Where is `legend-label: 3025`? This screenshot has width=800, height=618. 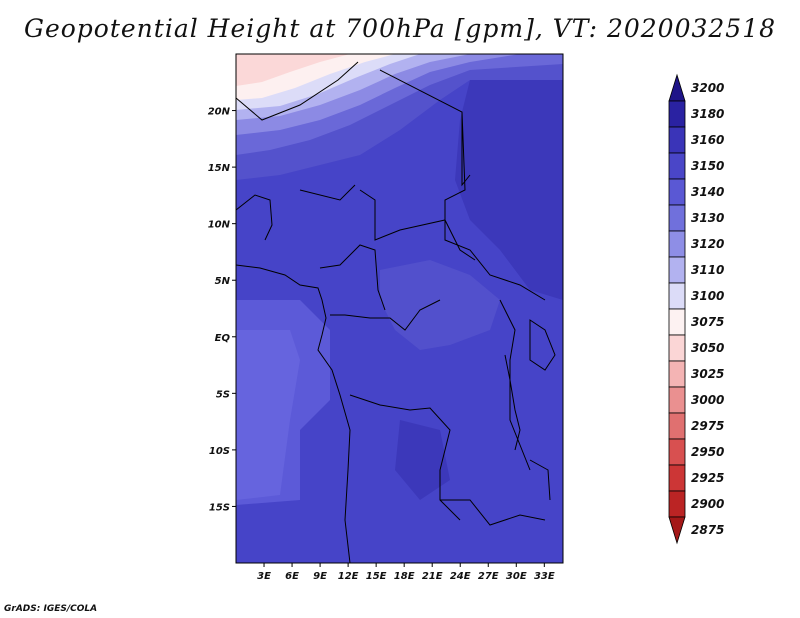
legend-label: 3025 is located at coordinates (707, 374).